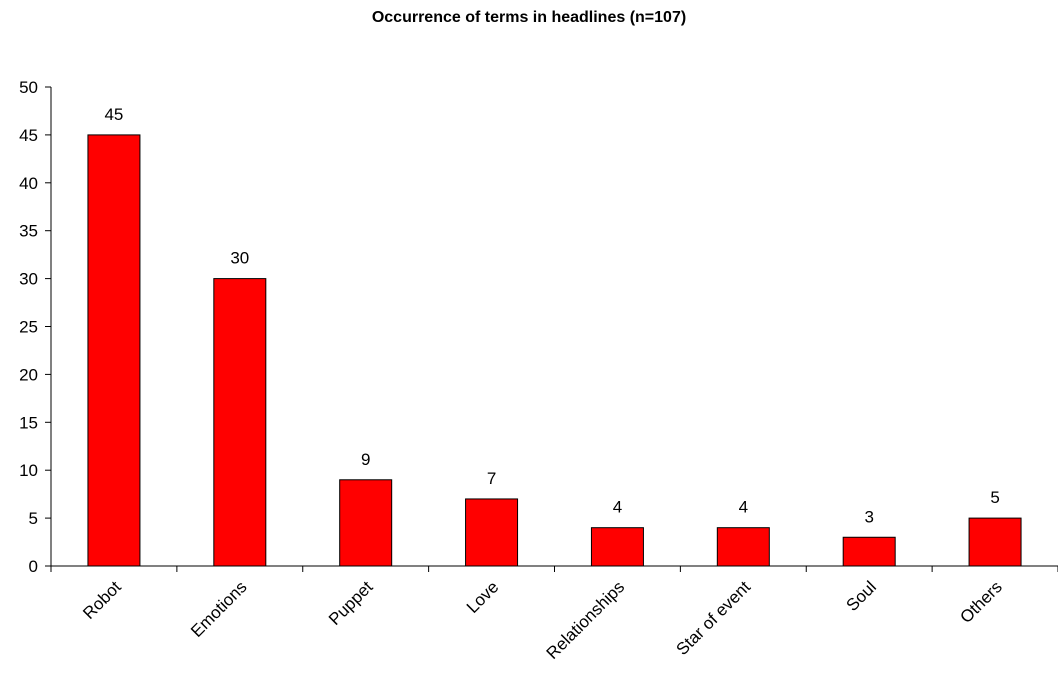 Image resolution: width=1058 pixels, height=691 pixels. I want to click on category-label: Others, so click(981, 602).